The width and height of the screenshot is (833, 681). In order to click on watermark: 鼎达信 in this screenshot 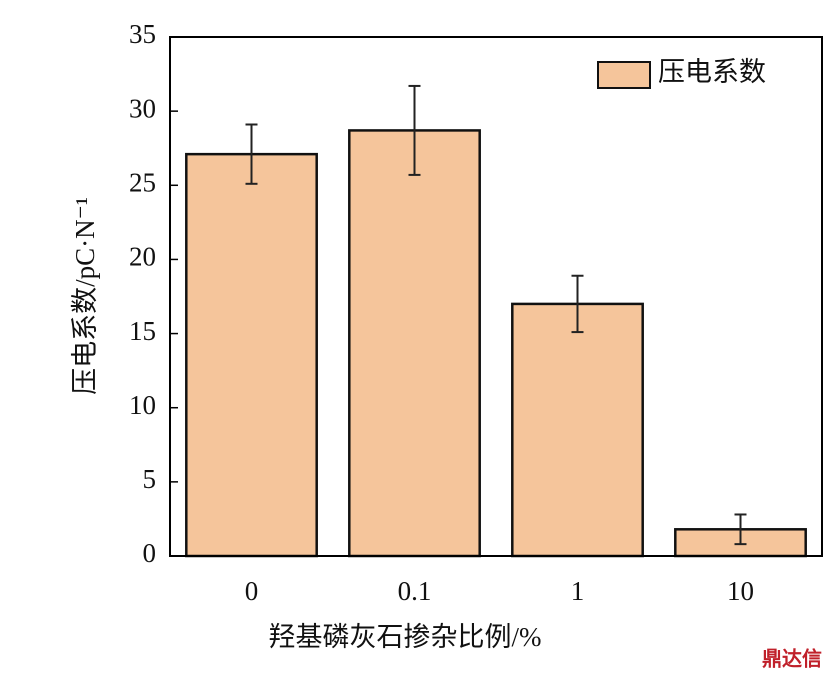, I will do `click(792, 659)`.